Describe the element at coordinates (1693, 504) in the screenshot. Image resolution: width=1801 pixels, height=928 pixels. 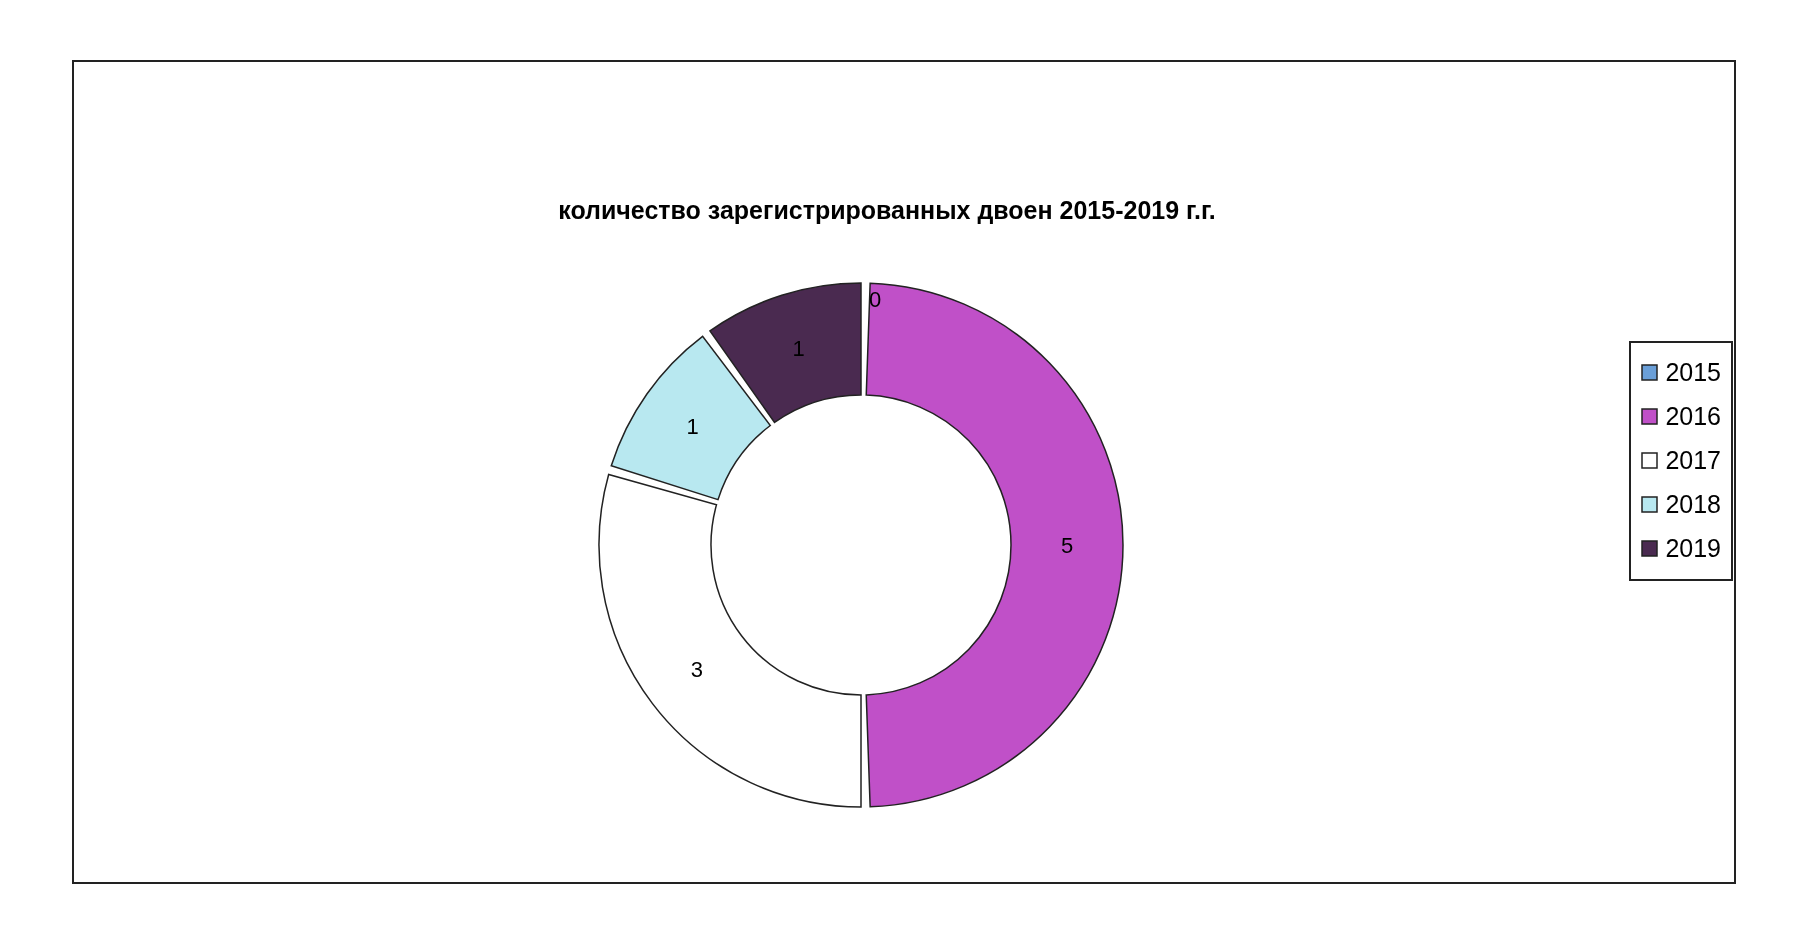
I see `legend-label: 2018` at that location.